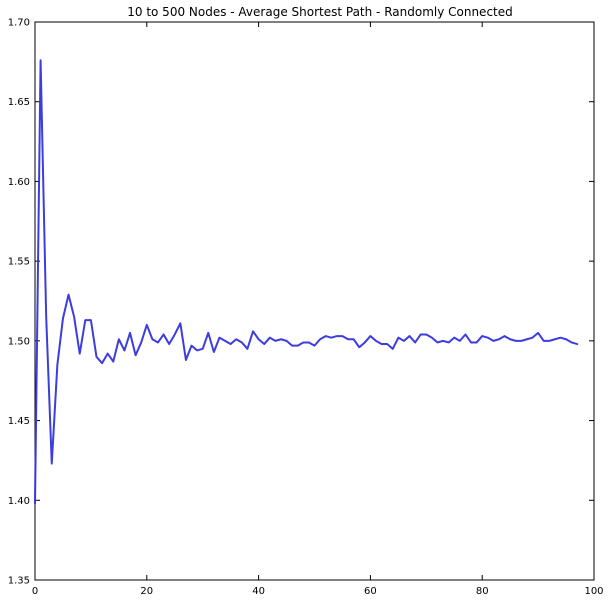 The image size is (608, 601). Describe the element at coordinates (258, 591) in the screenshot. I see `x-tick-label: 40` at that location.